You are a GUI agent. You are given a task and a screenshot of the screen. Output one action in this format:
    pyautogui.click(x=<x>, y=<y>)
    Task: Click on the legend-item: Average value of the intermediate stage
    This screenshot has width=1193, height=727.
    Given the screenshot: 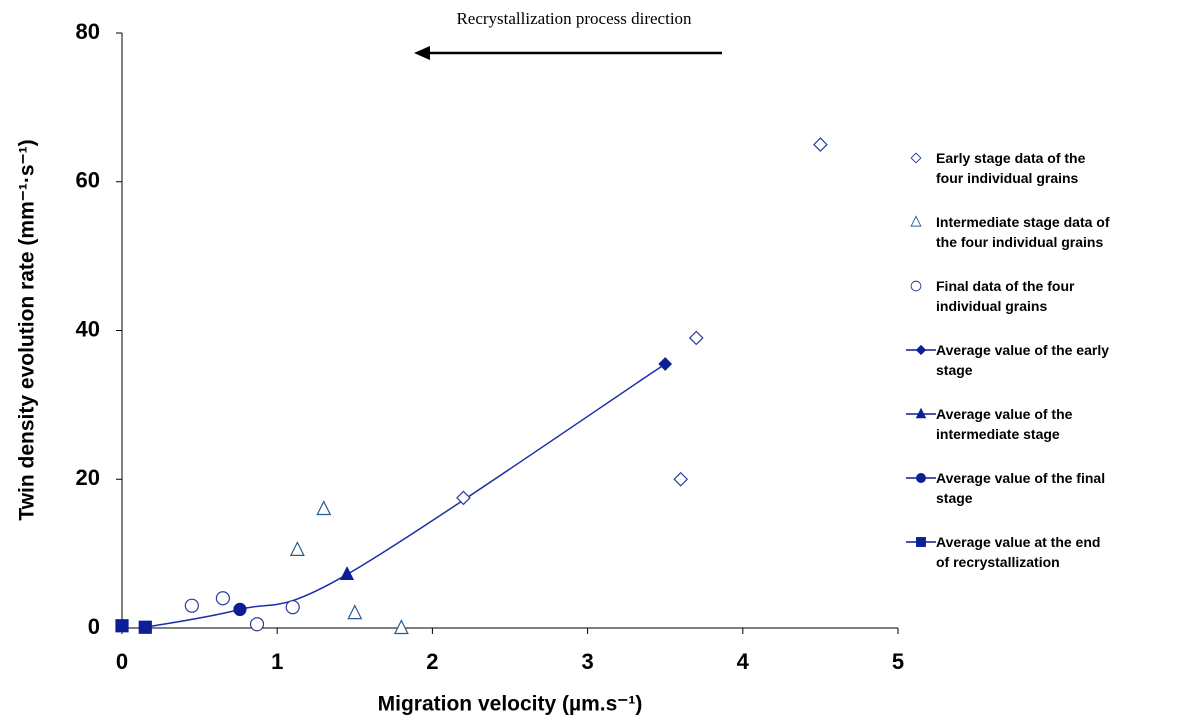 What is the action you would take?
    pyautogui.click(x=1006, y=436)
    